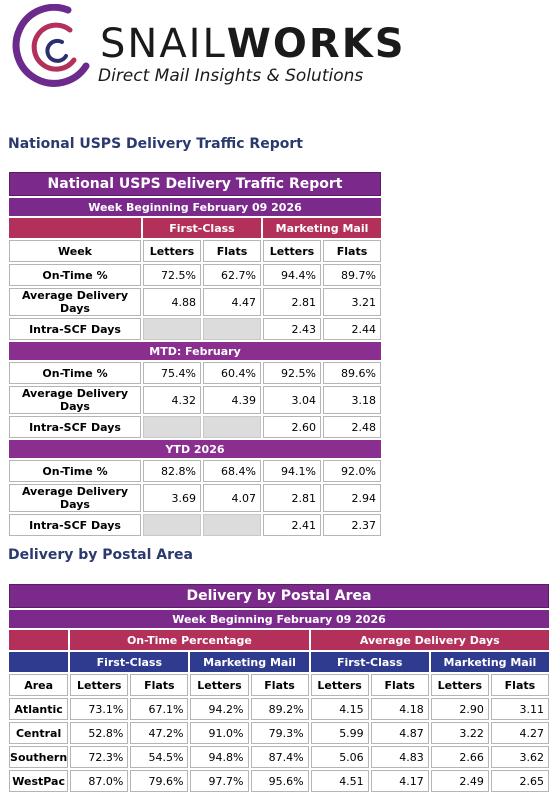 The height and width of the screenshot is (804, 557). Describe the element at coordinates (232, 498) in the screenshot. I see `cell-value: 4.07` at that location.